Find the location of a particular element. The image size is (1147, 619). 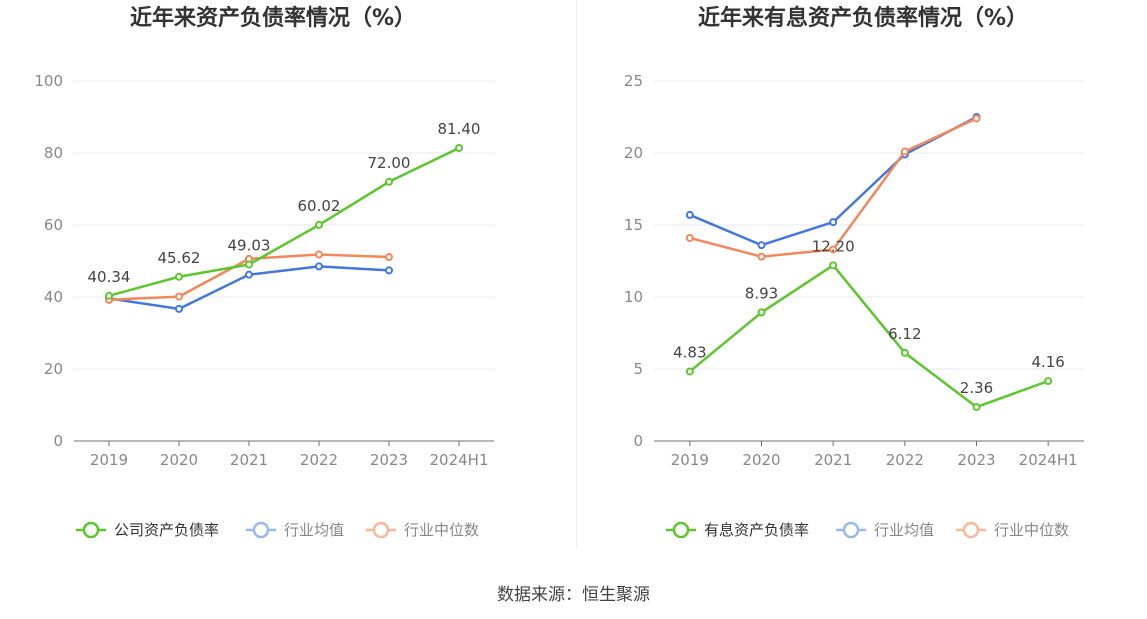

right-x-tick-label: 2024H1 is located at coordinates (1048, 460).